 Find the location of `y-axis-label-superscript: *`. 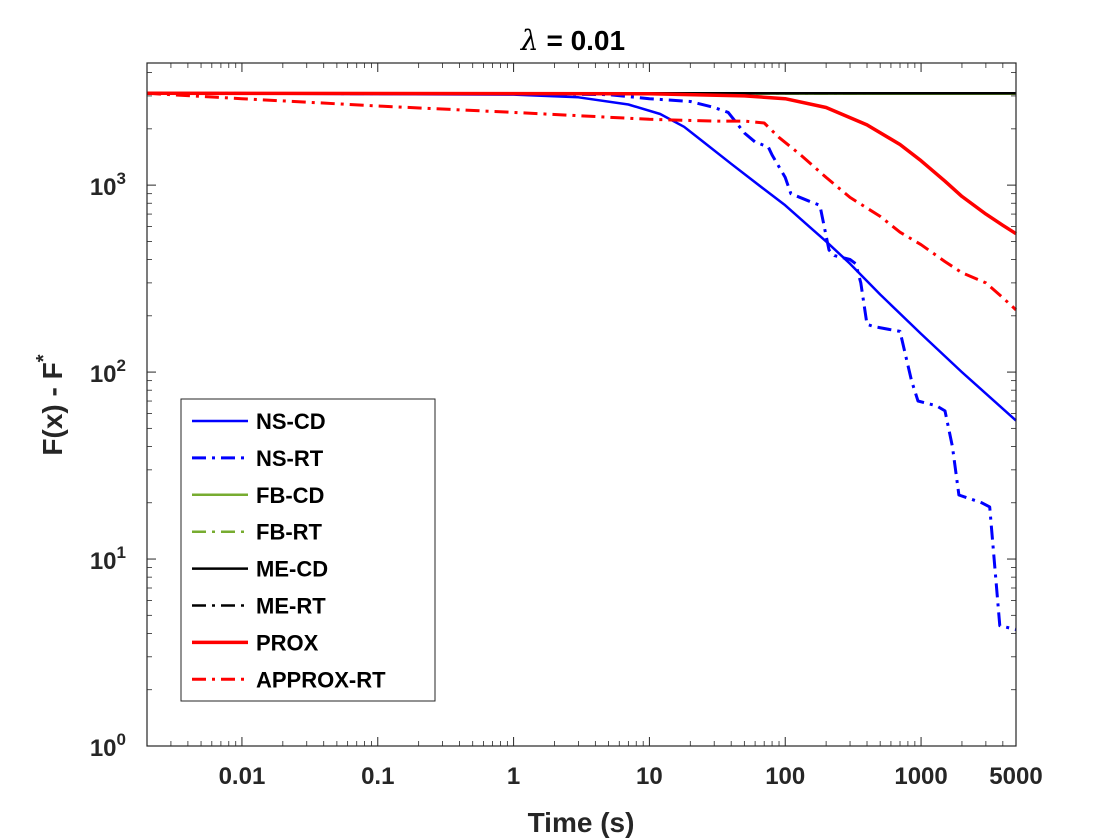

y-axis-label-superscript: * is located at coordinates (44, 358).